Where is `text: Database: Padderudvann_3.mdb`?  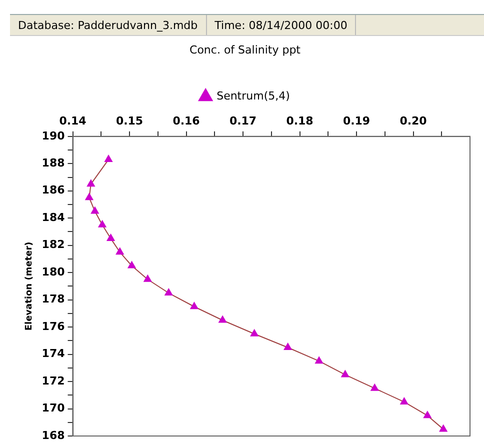 text: Database: Padderudvann_3.mdb is located at coordinates (108, 25).